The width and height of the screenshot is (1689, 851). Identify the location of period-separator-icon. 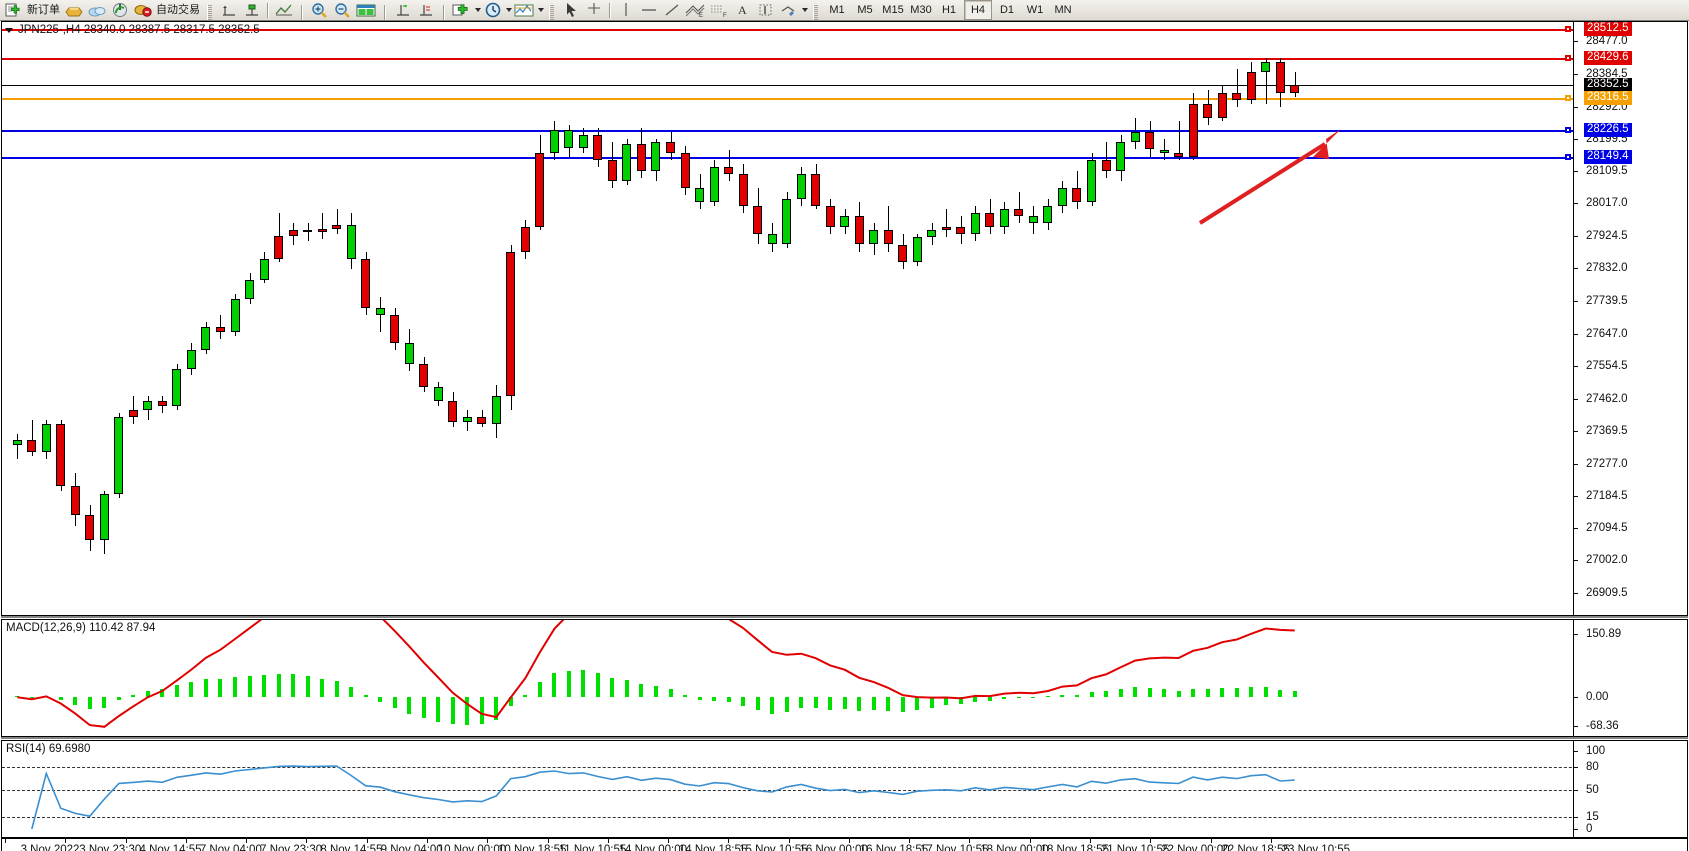
(402, 10).